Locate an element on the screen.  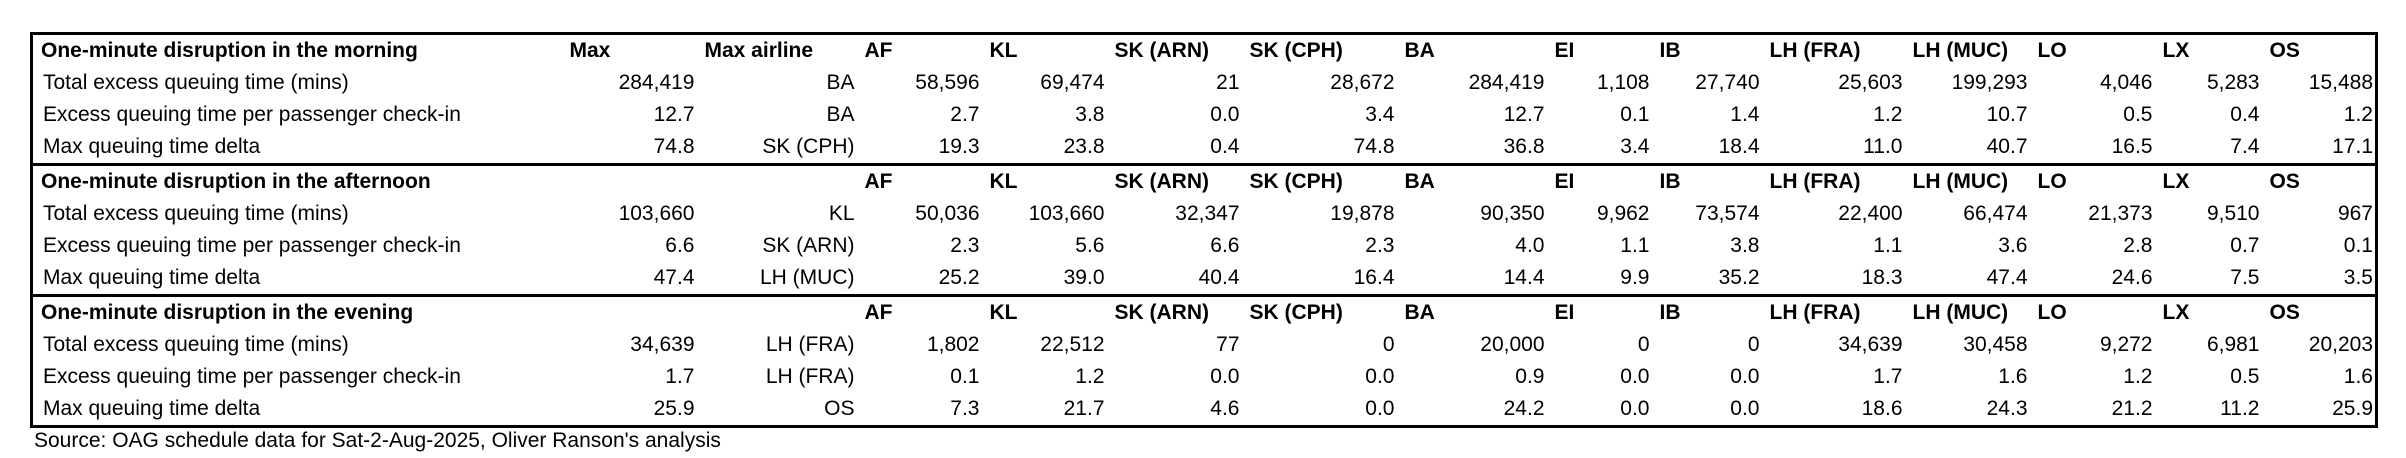
value-cell: 9,510 is located at coordinates (2233, 213).